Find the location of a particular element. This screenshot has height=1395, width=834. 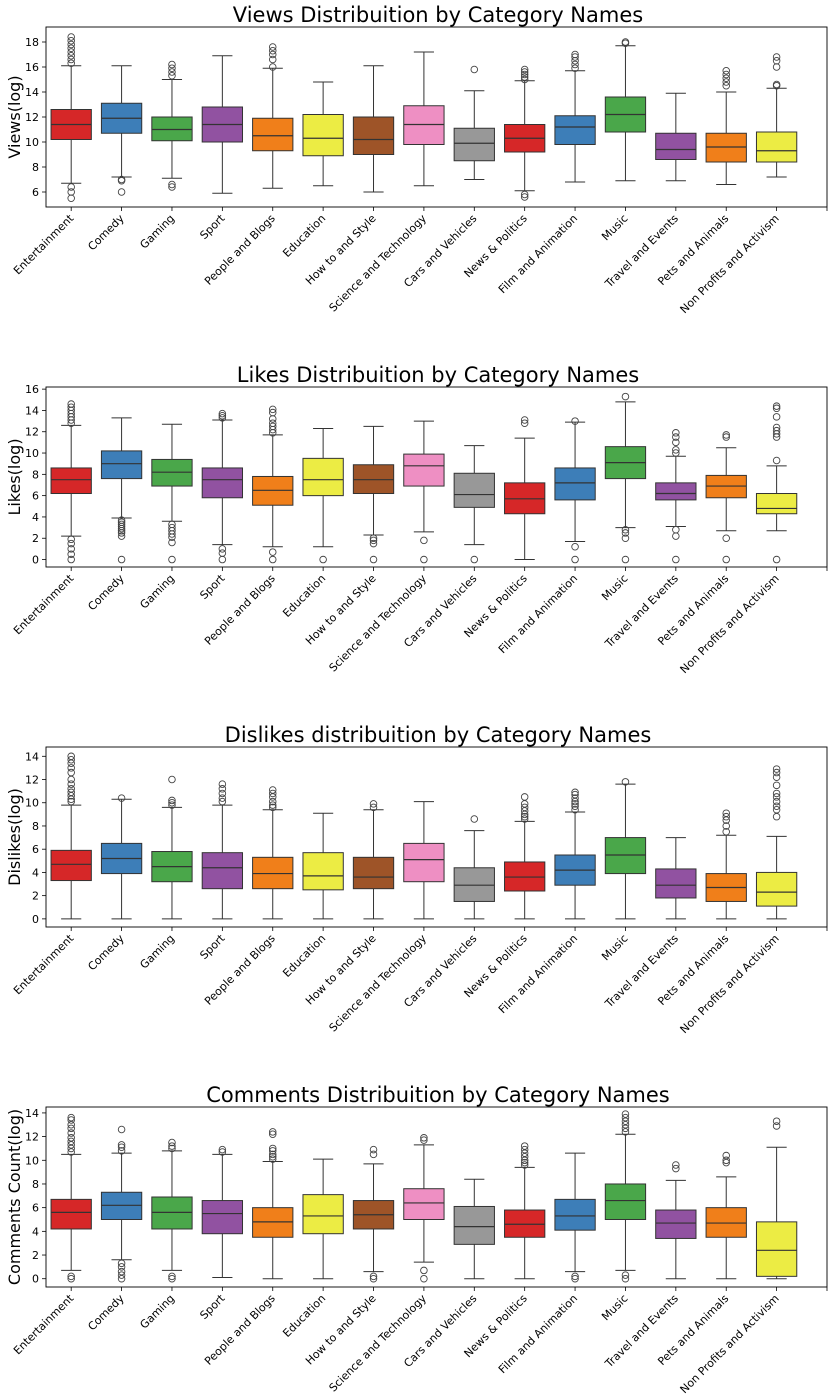

box-travel-and-events is located at coordinates (676, 878).